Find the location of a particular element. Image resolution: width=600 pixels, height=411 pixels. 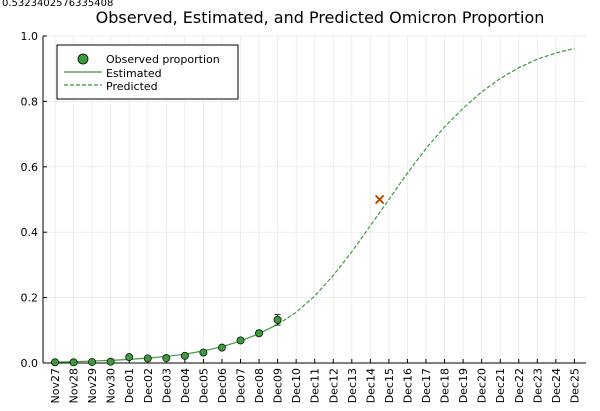

x-tick-label: Dec06 is located at coordinates (222, 385).